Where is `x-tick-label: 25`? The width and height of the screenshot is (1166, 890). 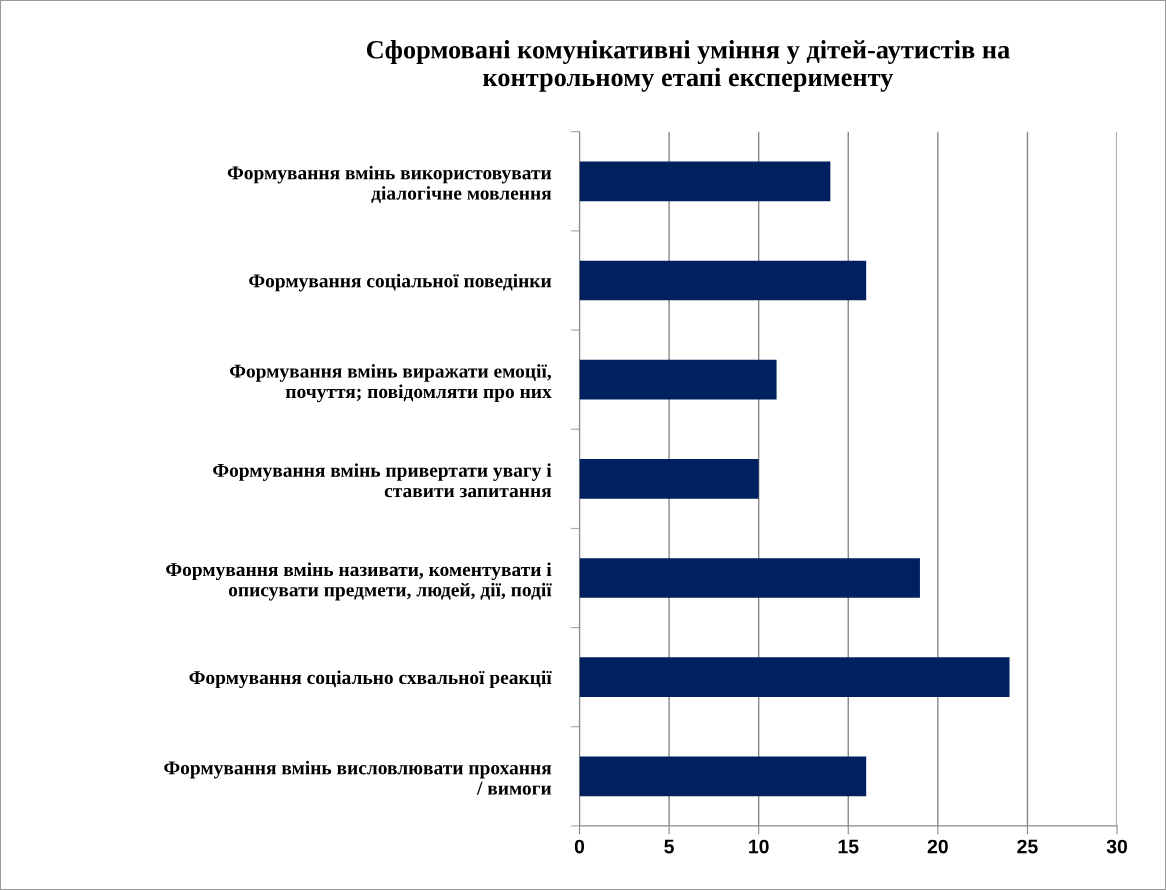 x-tick-label: 25 is located at coordinates (1027, 846).